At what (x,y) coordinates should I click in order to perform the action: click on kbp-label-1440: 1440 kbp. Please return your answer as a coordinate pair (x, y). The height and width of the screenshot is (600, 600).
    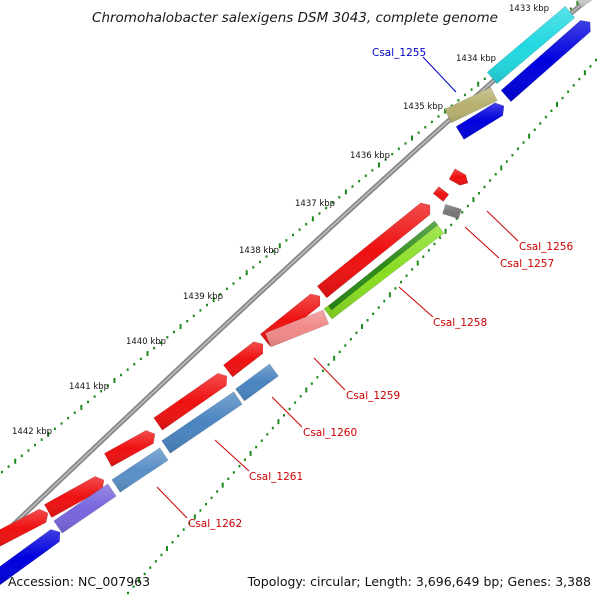
    Looking at the image, I should click on (146, 342).